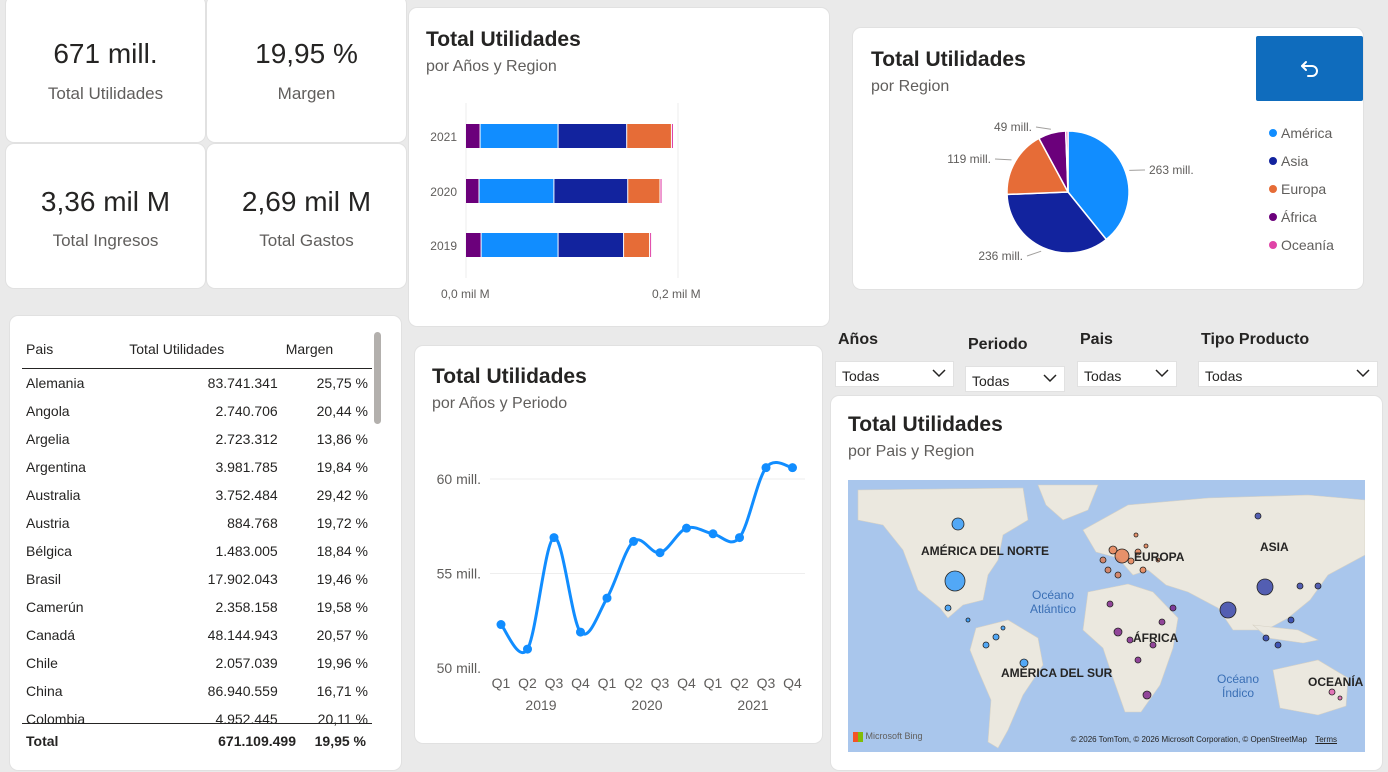  Describe the element at coordinates (309, 349) in the screenshot. I see `column-header-margen: Margen` at that location.